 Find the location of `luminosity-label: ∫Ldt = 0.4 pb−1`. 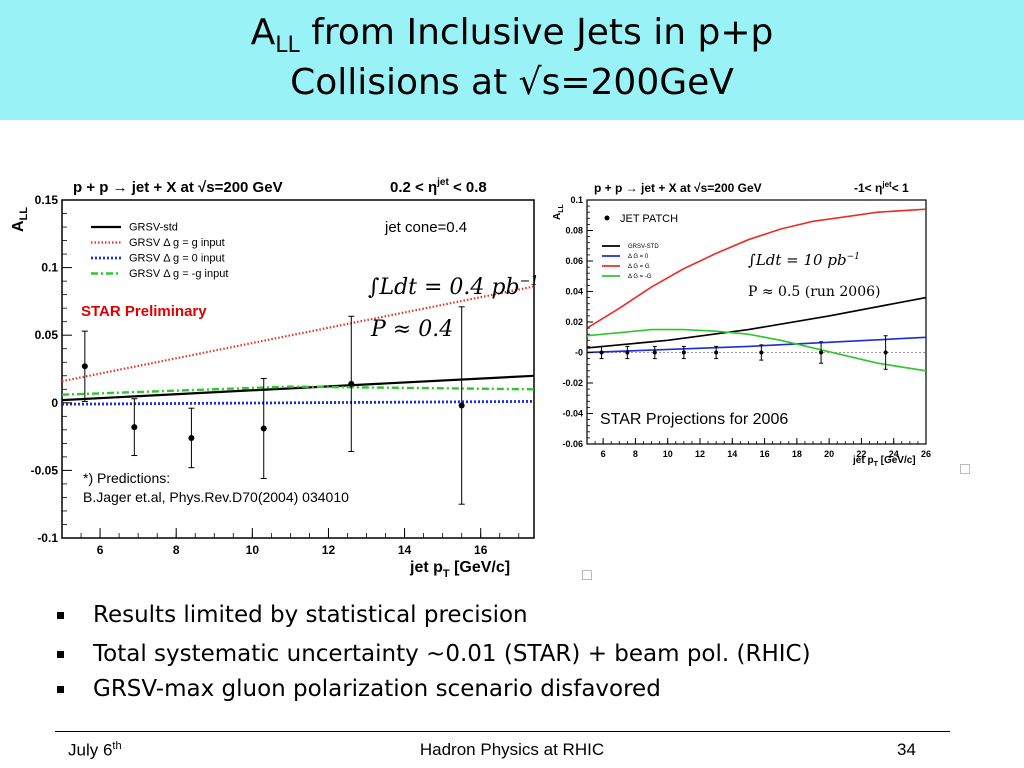

luminosity-label: ∫Ldt = 0.4 pb−1 is located at coordinates (453, 287).